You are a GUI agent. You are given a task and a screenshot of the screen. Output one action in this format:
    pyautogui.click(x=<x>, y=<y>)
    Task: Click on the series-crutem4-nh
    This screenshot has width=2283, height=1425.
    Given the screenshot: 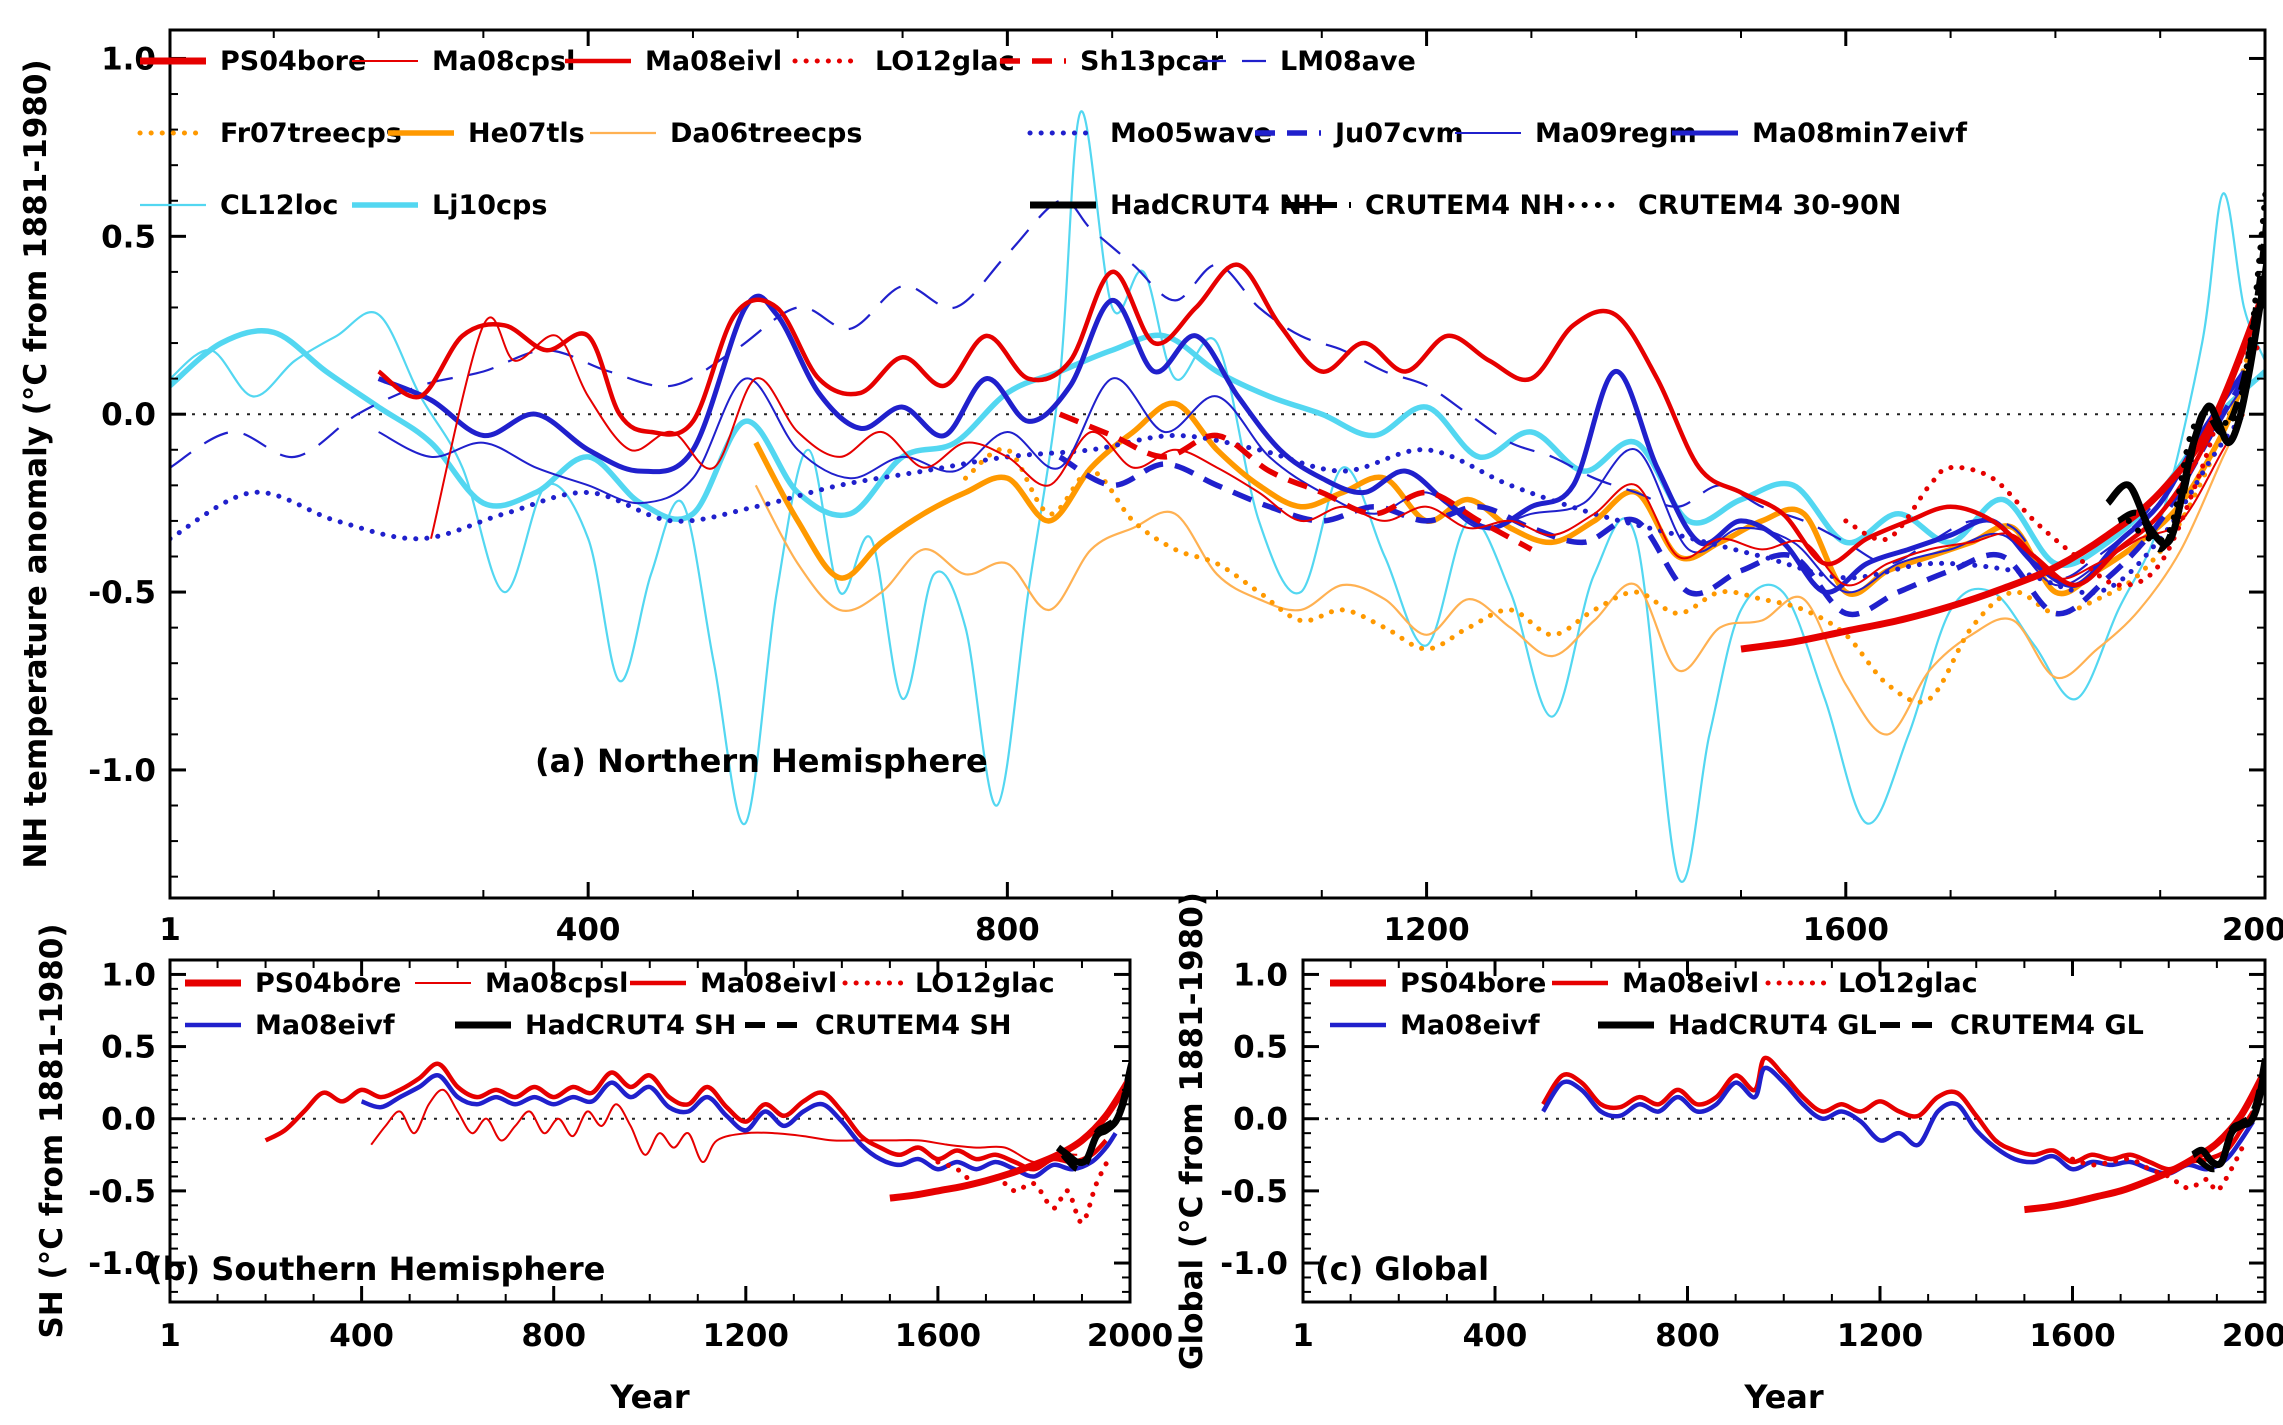 What is the action you would take?
    pyautogui.click(x=2190, y=378)
    